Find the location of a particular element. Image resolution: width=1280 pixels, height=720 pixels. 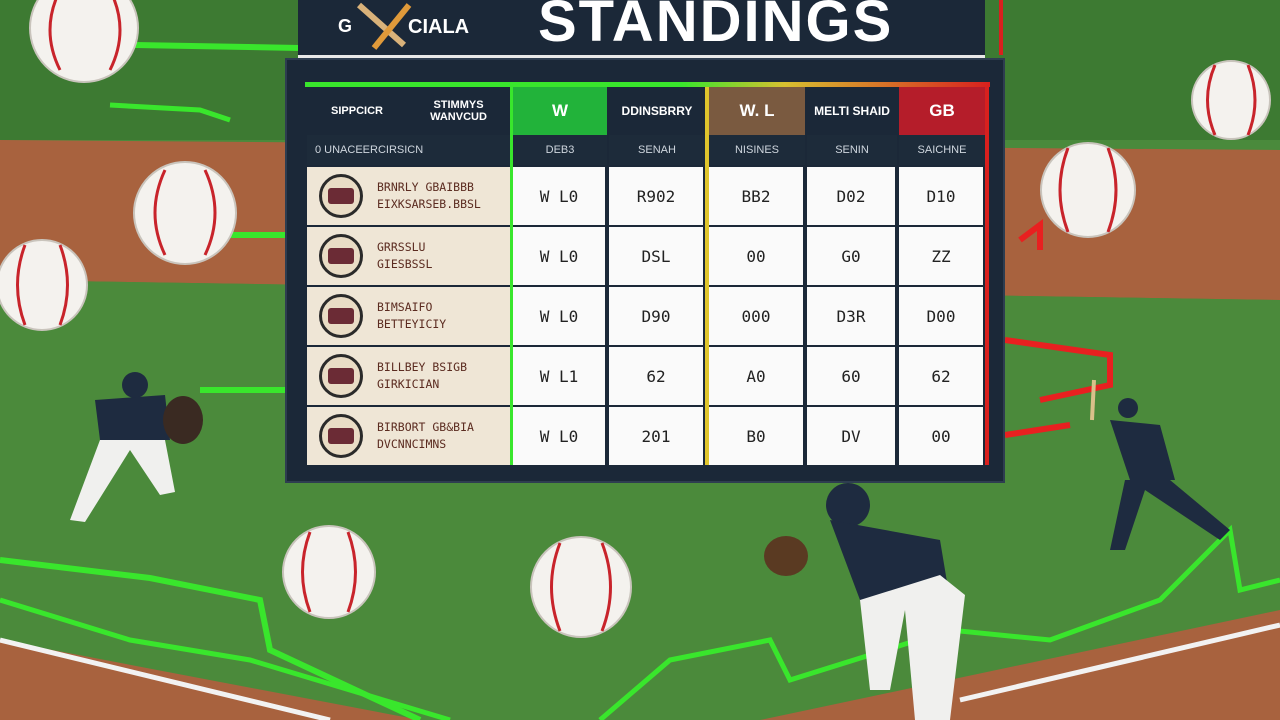

stat-cell: R902 is located at coordinates (656, 196).